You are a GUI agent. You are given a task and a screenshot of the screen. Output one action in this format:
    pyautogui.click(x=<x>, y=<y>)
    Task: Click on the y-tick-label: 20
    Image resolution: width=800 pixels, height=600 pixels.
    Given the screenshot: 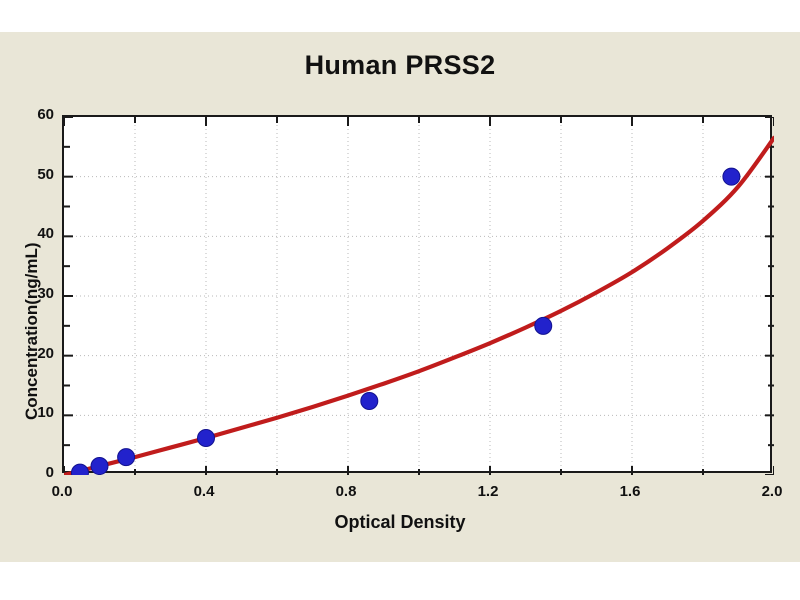 What is the action you would take?
    pyautogui.click(x=45, y=353)
    